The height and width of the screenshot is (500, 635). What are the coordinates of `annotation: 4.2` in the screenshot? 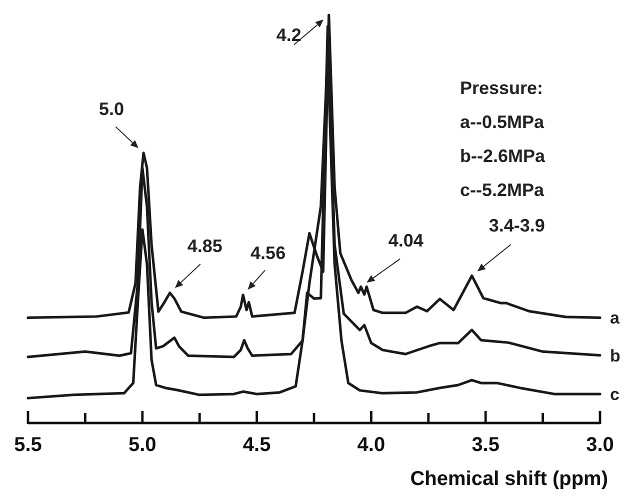 It's located at (289, 35).